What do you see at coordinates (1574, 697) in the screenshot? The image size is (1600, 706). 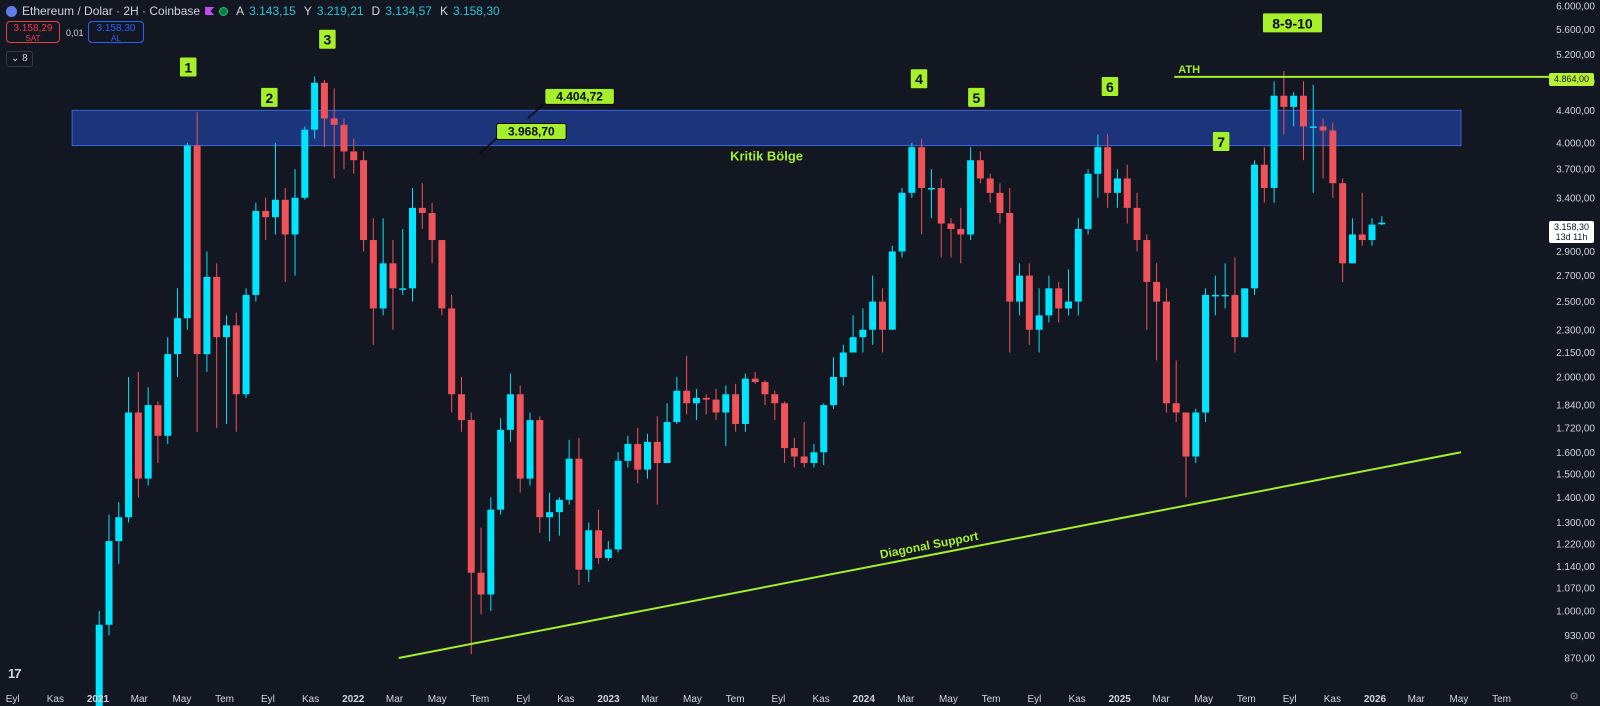 I see `settings-icon: ⚙` at bounding box center [1574, 697].